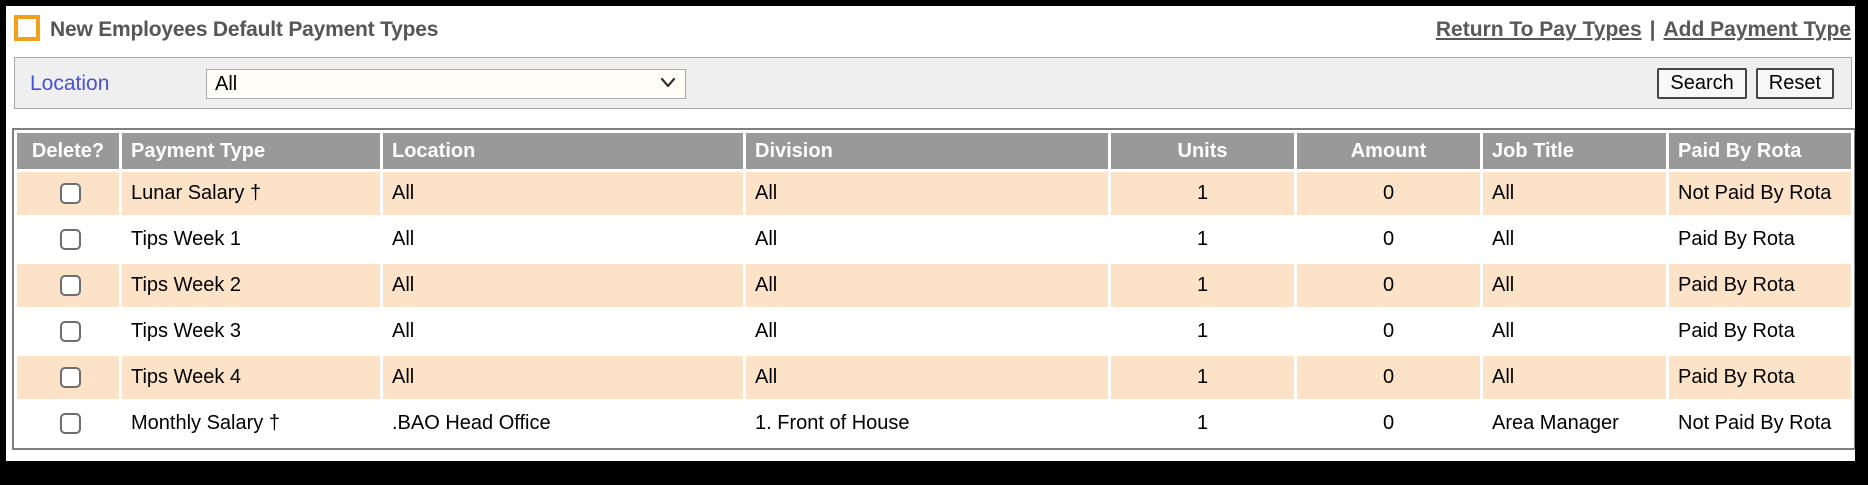 Image resolution: width=1868 pixels, height=485 pixels. What do you see at coordinates (251, 193) in the screenshot?
I see `cell-payment-type: Lunar Salary †` at bounding box center [251, 193].